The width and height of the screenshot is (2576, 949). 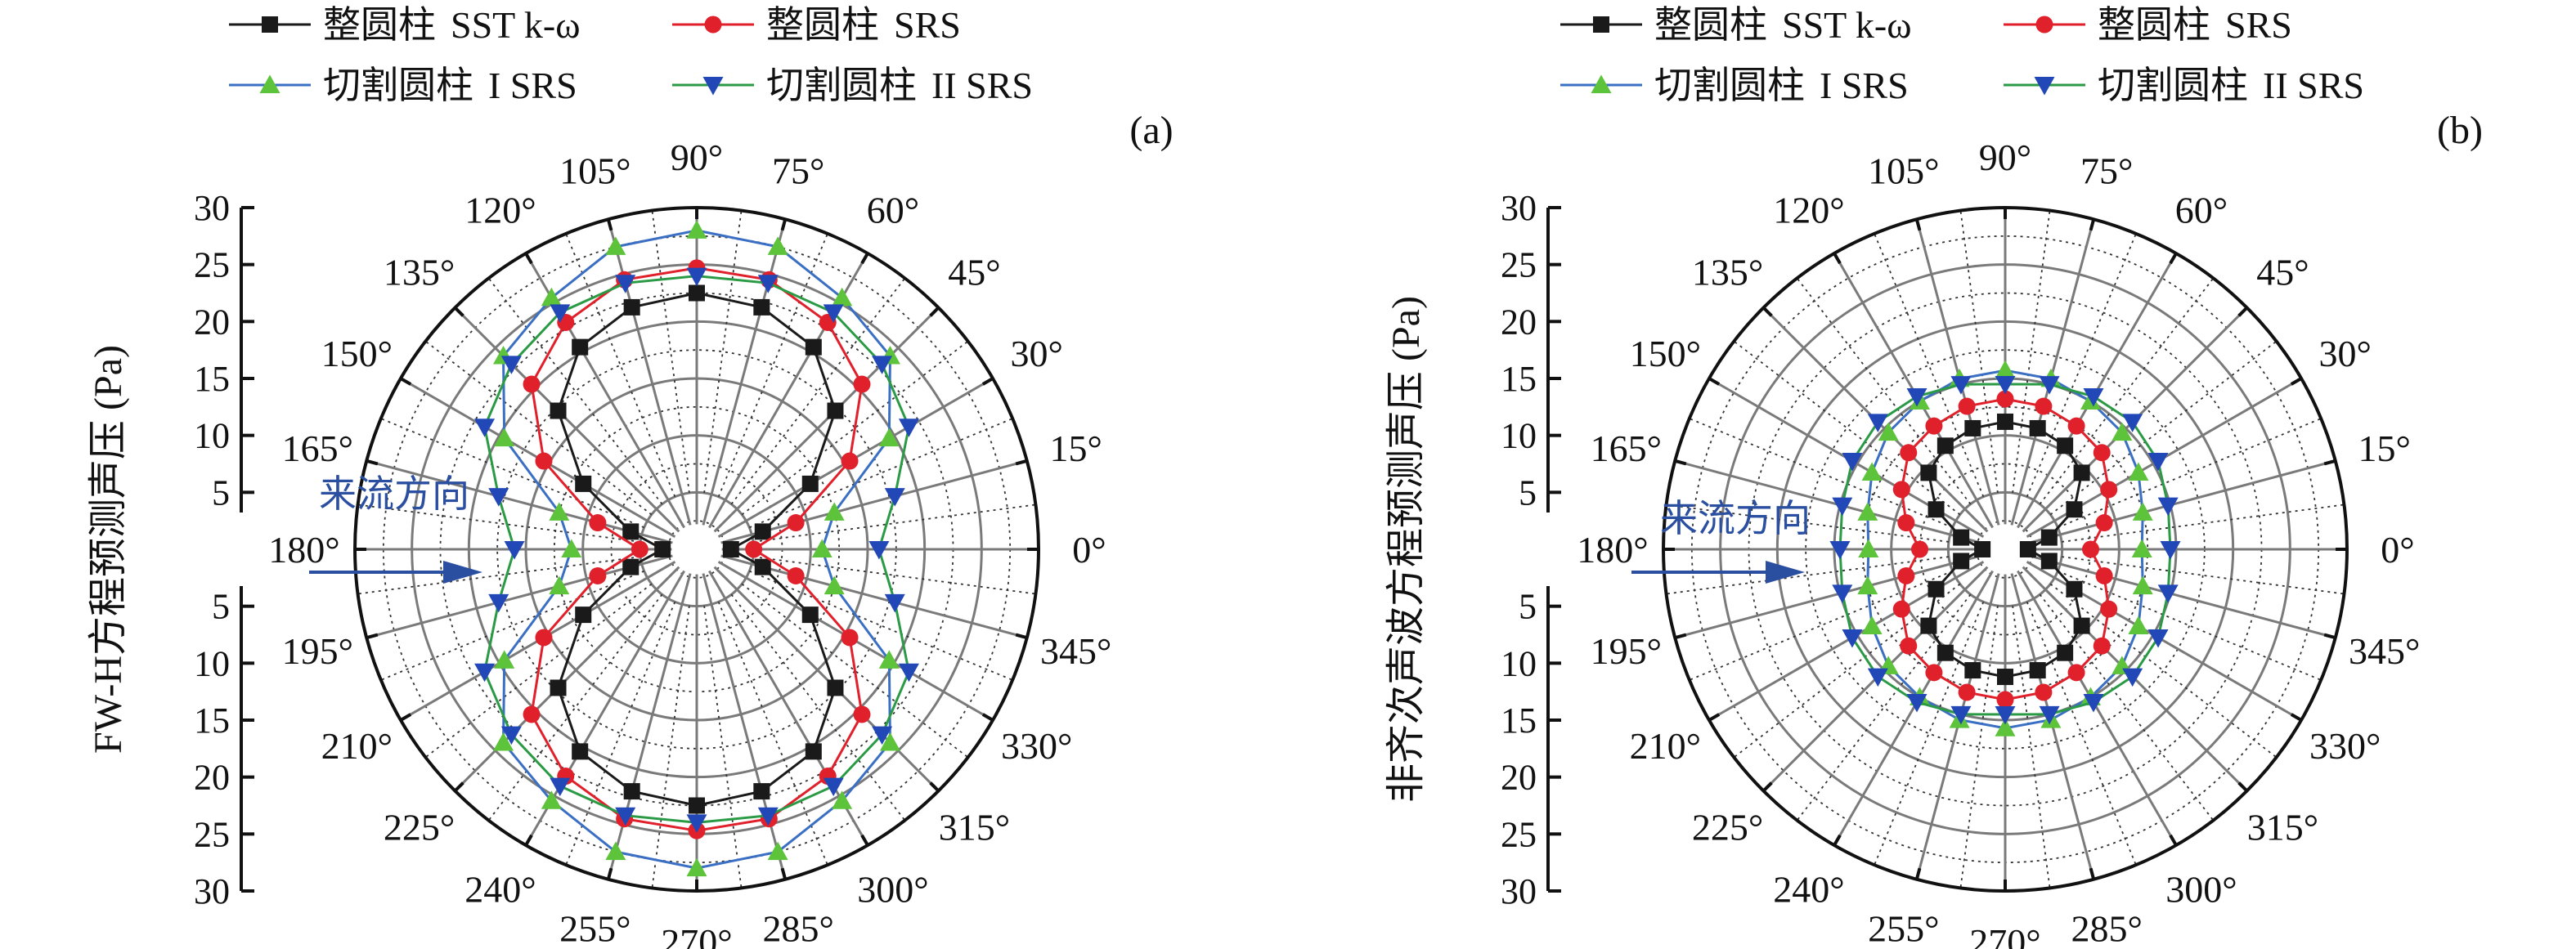 I want to click on angle-tick-label: 120°, so click(x=1808, y=210).